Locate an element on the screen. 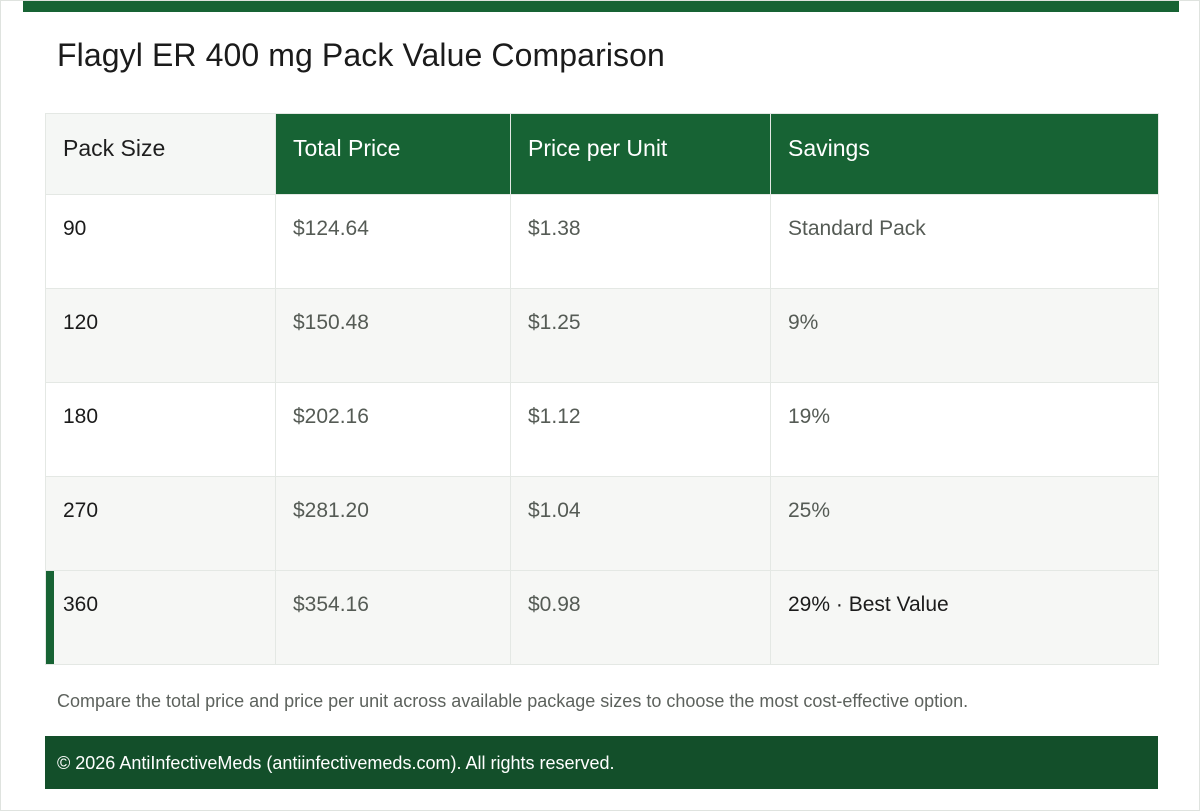  table-row: 120 $150.48 $1.25 9% is located at coordinates (602, 335).